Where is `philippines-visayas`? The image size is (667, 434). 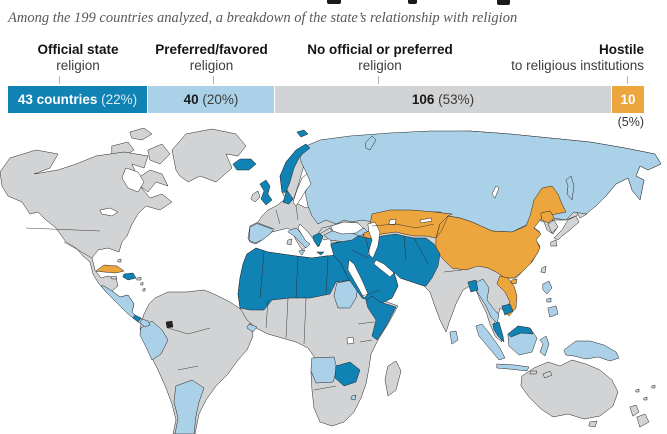 philippines-visayas is located at coordinates (549, 300).